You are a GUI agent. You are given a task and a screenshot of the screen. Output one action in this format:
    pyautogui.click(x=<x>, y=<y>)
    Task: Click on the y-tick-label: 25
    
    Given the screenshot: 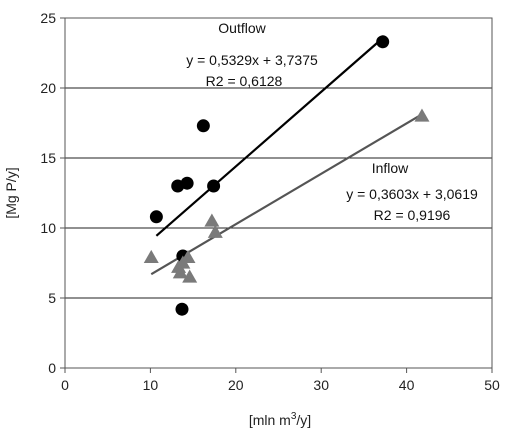 What is the action you would take?
    pyautogui.click(x=48, y=18)
    